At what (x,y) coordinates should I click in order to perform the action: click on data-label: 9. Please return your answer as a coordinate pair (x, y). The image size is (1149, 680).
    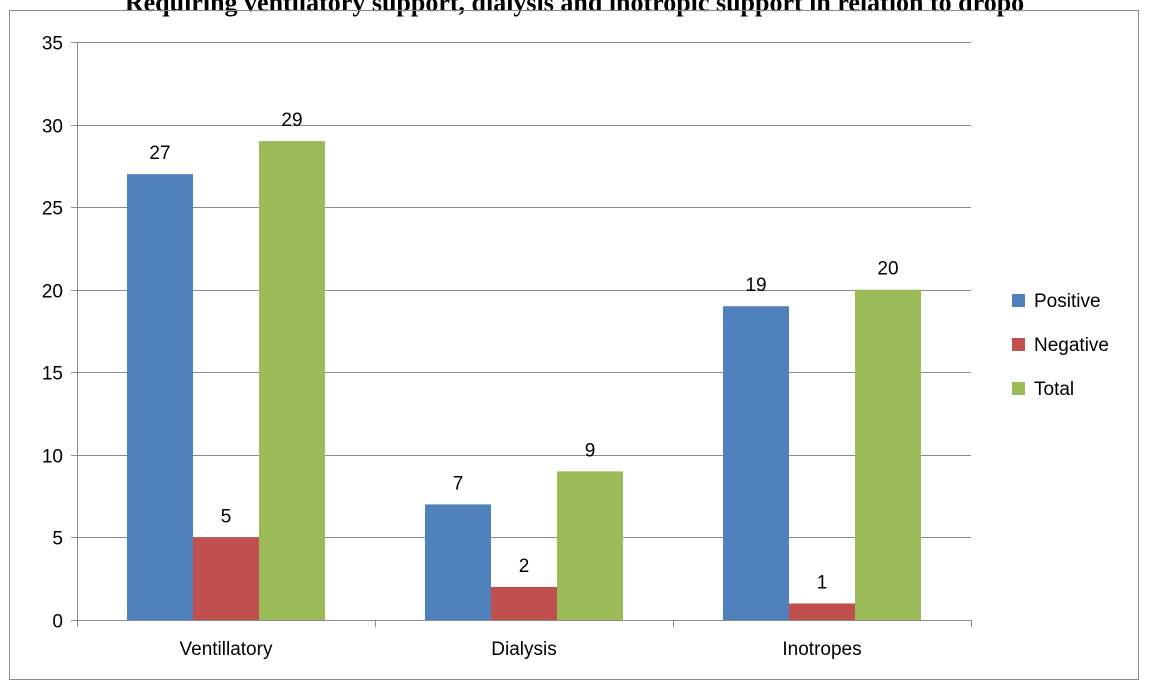
    Looking at the image, I should click on (590, 450).